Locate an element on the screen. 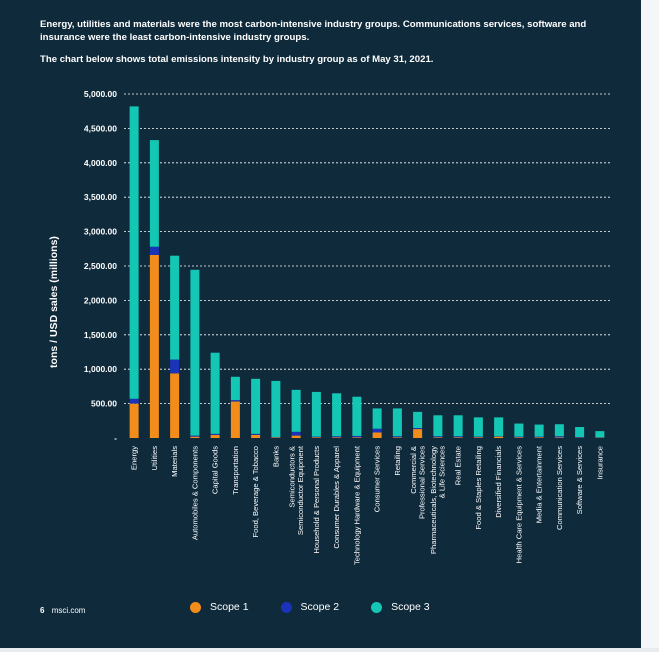 This screenshot has height=652, width=659. x-tick-label-line: Consumer Services is located at coordinates (377, 479).